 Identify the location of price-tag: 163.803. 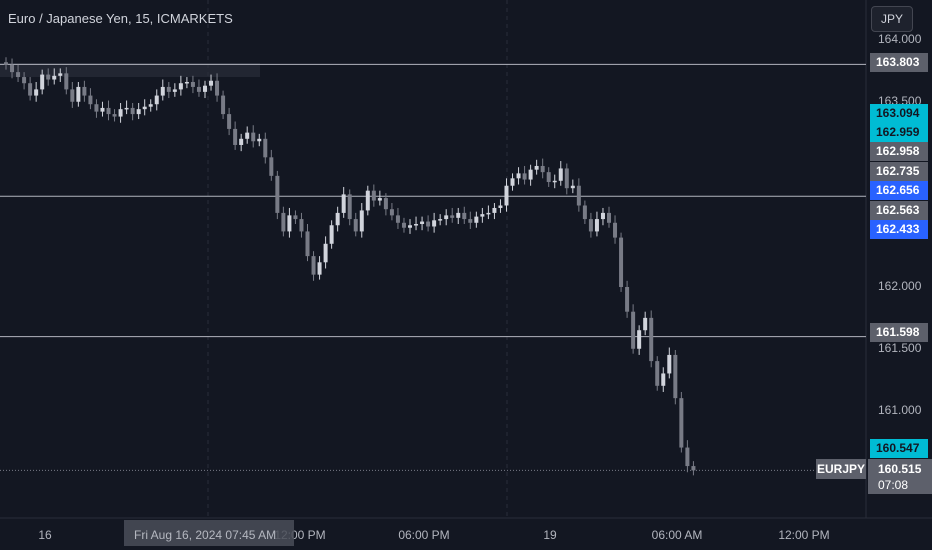
(899, 62).